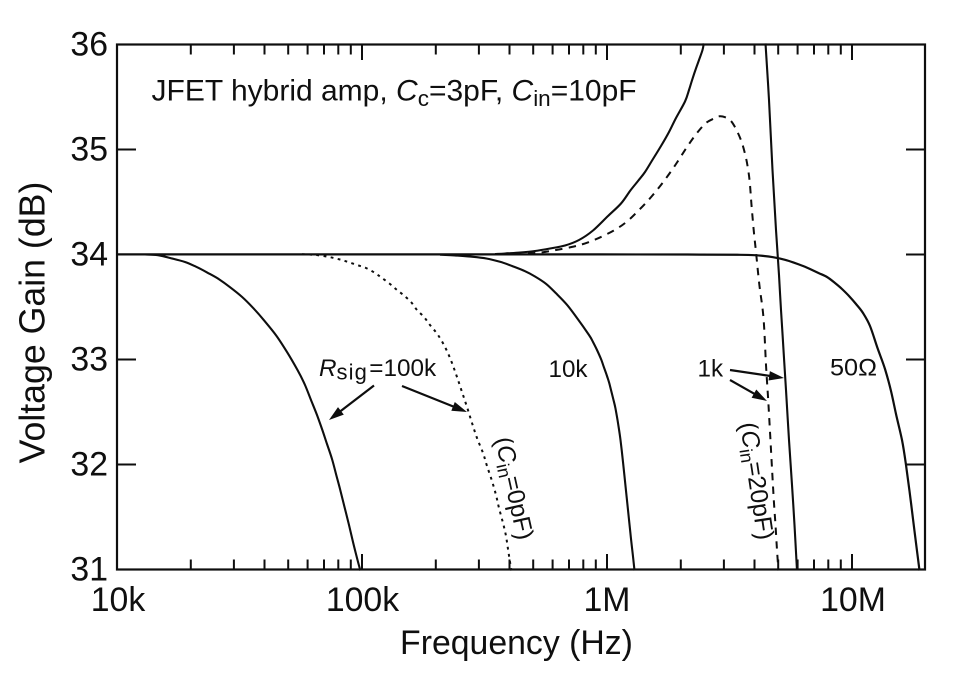  What do you see at coordinates (853, 600) in the screenshot?
I see `svg-text: 10M` at bounding box center [853, 600].